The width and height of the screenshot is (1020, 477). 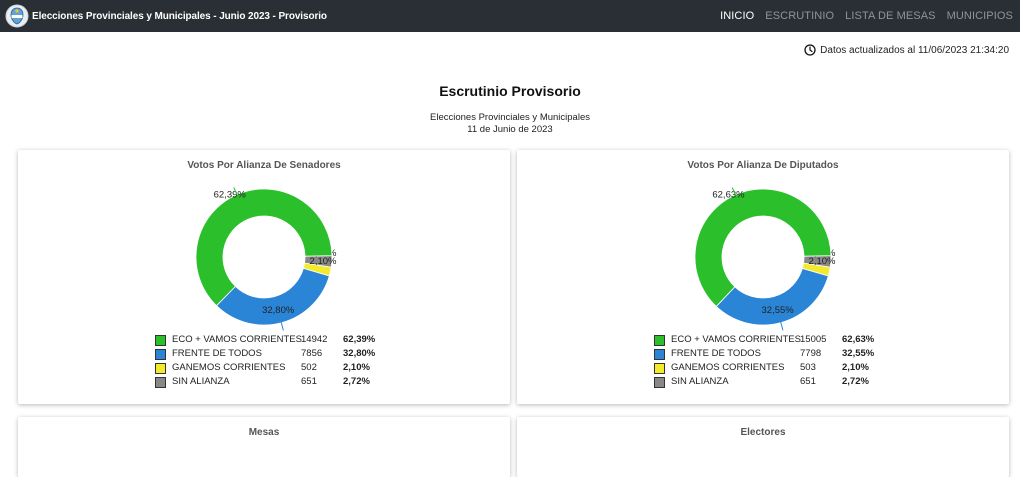 What do you see at coordinates (800, 16) in the screenshot?
I see `nav-escrutinio: ESCRUTINIO` at bounding box center [800, 16].